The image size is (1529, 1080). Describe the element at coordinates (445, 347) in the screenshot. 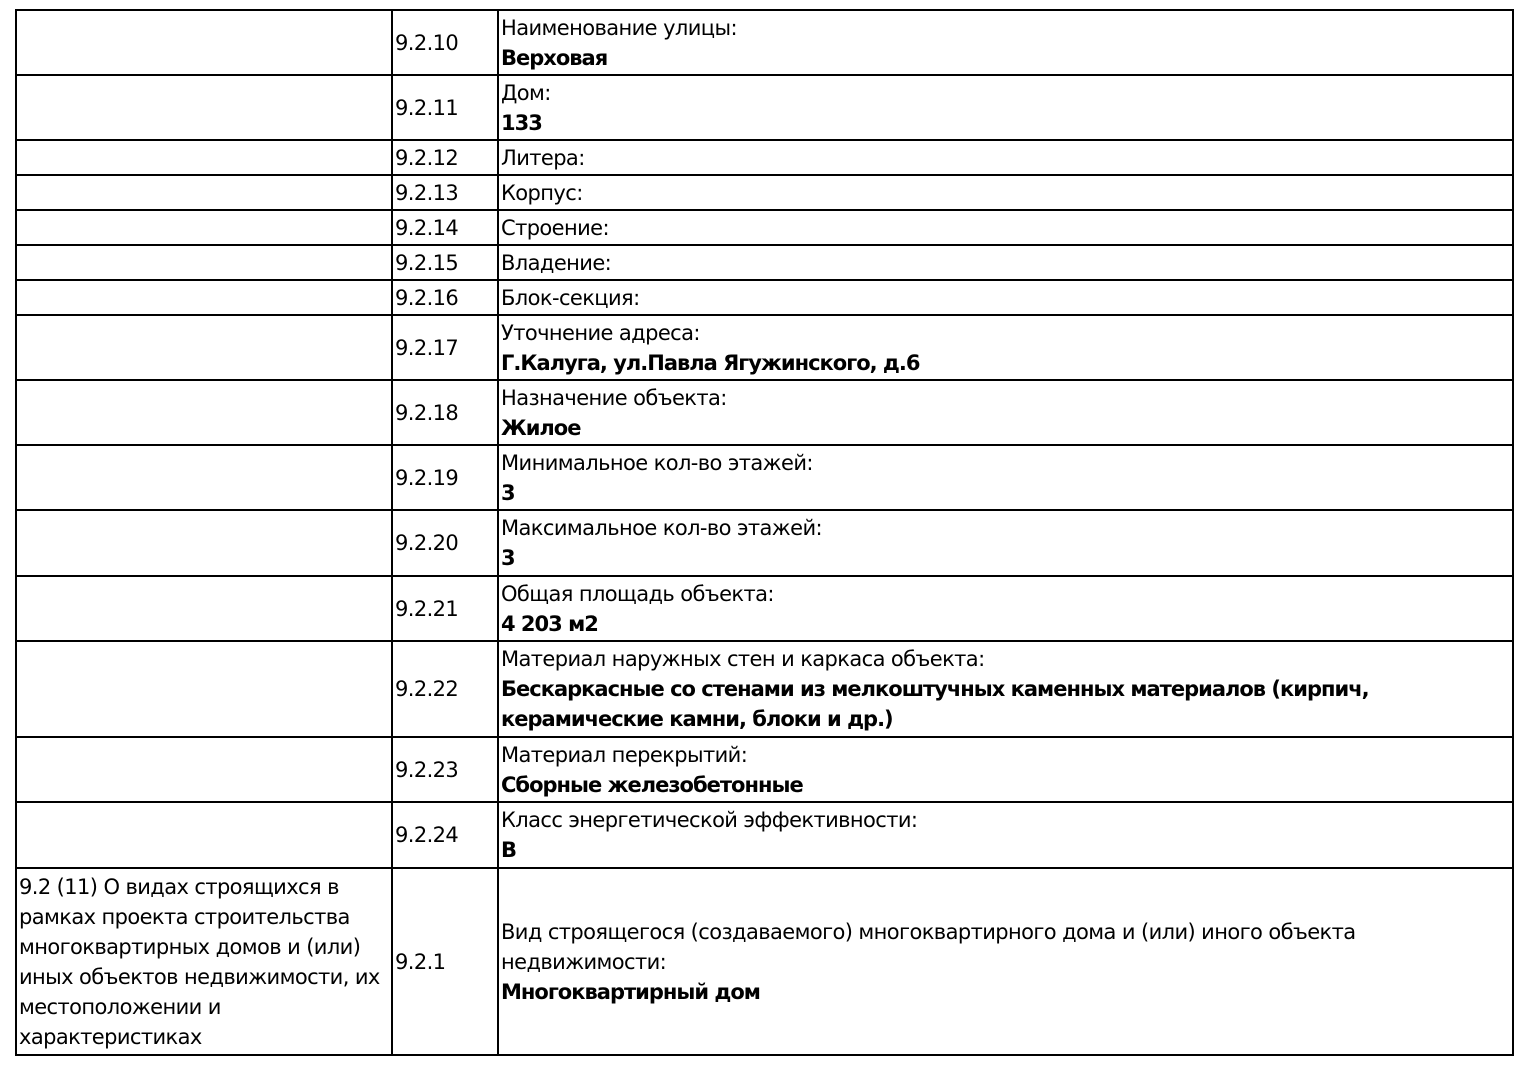

I see `code-cell: 9.2.17` at that location.